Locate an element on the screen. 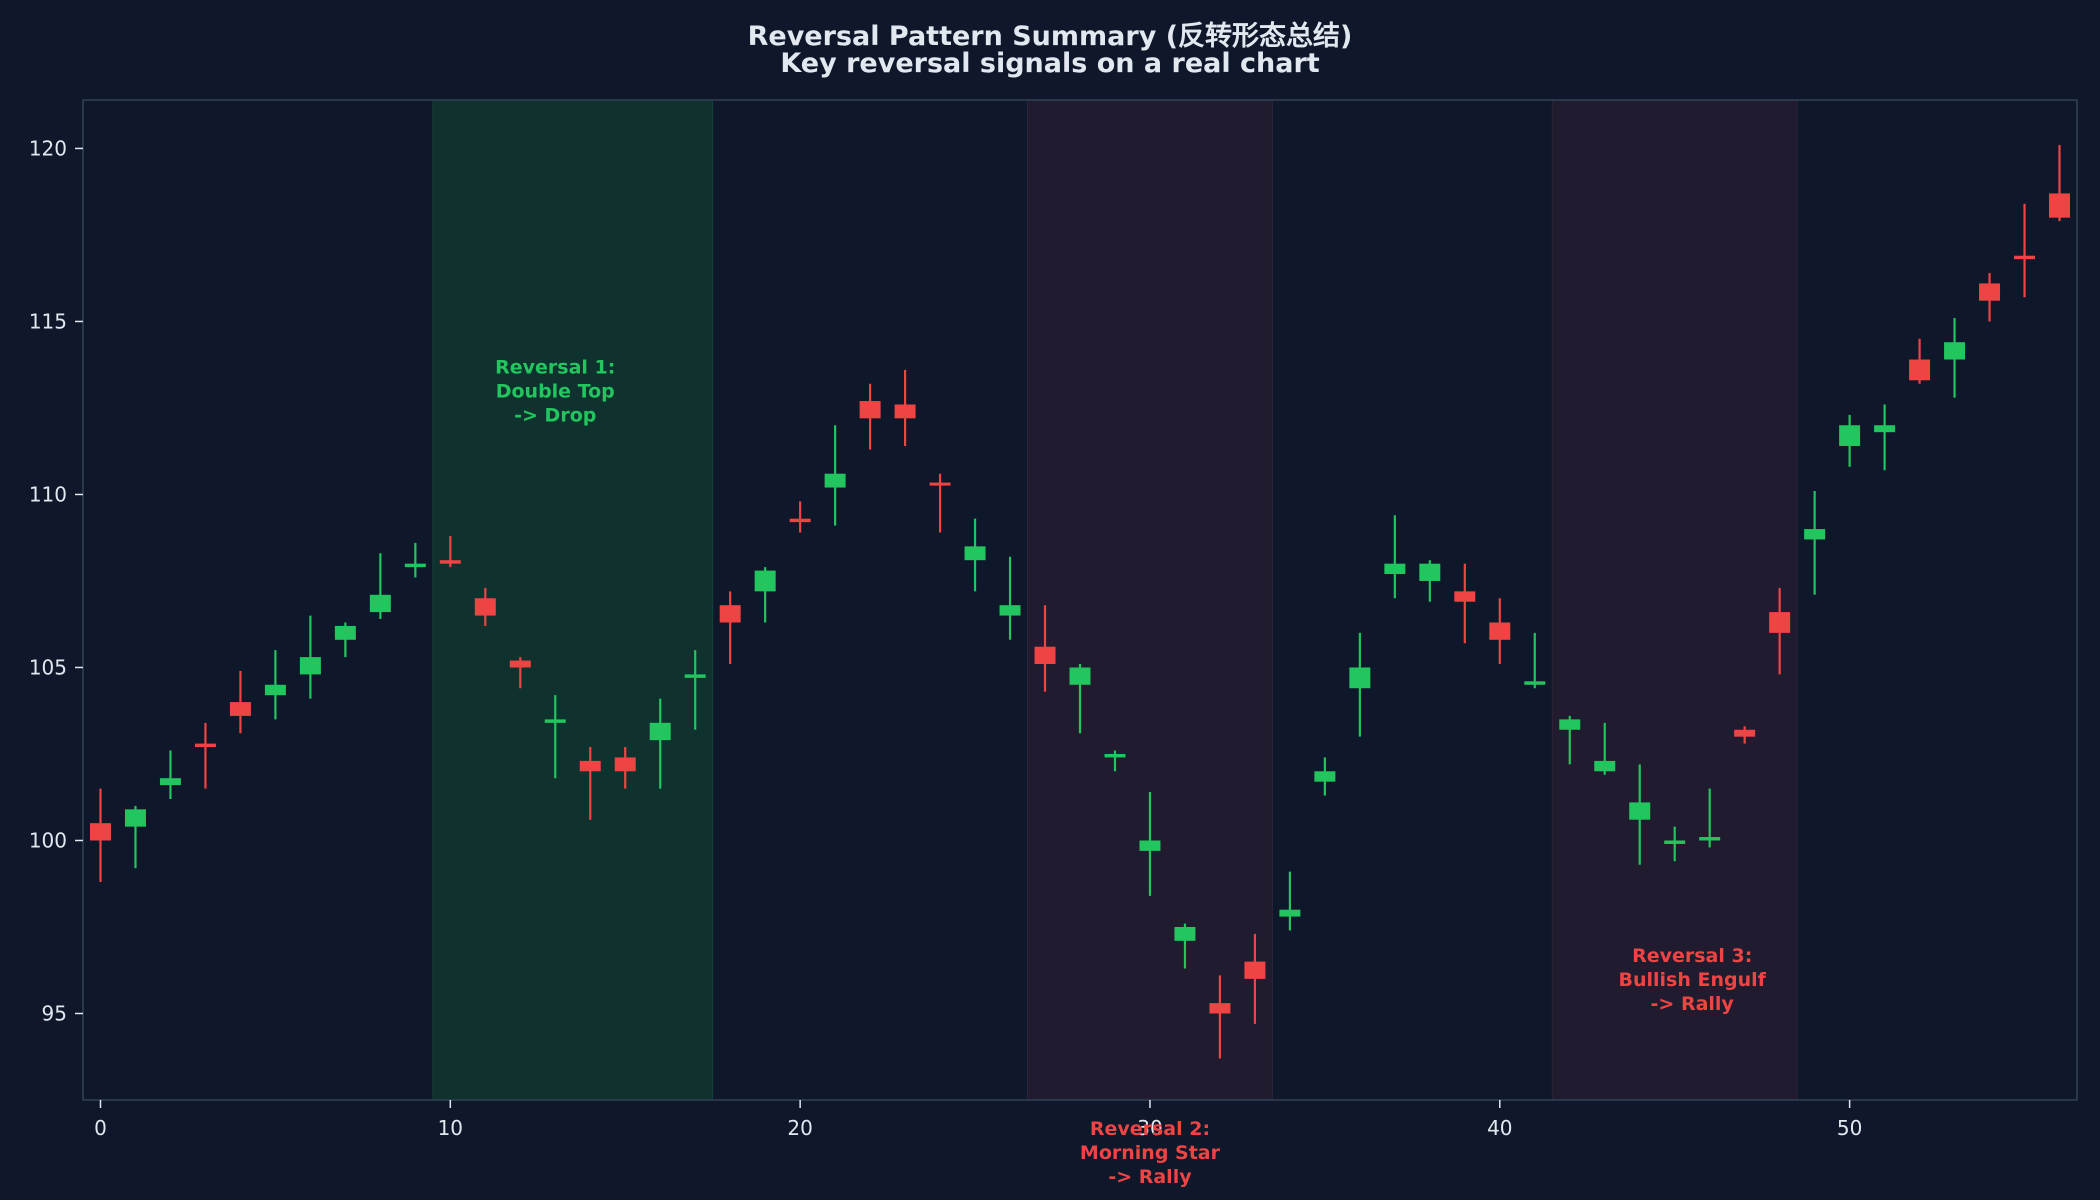  y-tick-label: 110 is located at coordinates (48, 494).